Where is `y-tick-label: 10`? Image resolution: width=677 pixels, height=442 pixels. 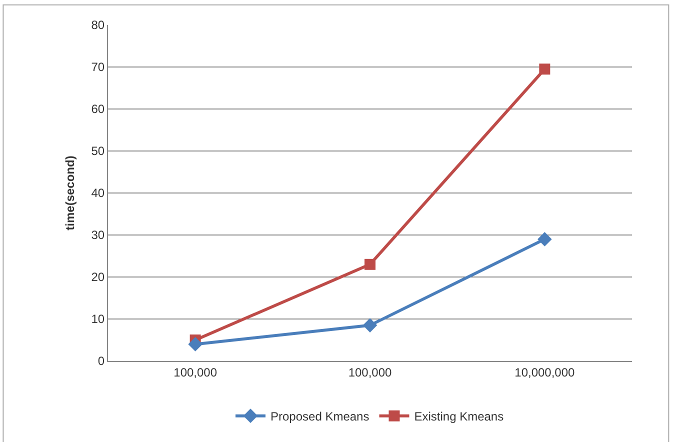 y-tick-label: 10 is located at coordinates (98, 319).